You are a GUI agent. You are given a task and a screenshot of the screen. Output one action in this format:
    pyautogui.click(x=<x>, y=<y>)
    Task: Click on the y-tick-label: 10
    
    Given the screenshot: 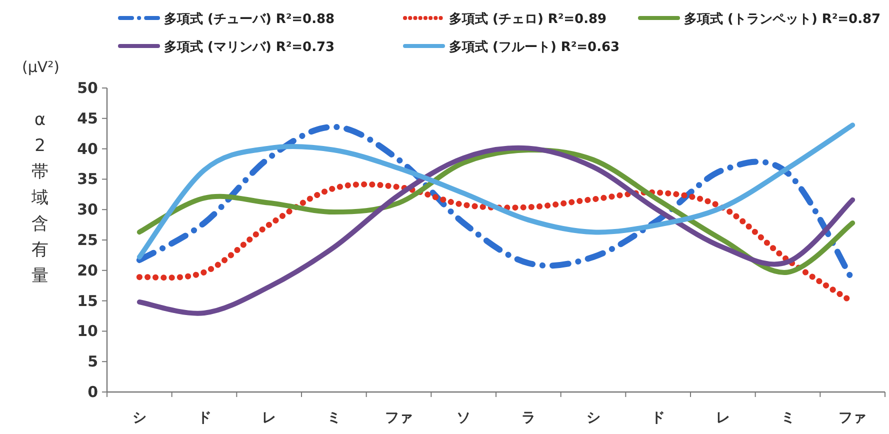 What is the action you would take?
    pyautogui.click(x=87, y=331)
    